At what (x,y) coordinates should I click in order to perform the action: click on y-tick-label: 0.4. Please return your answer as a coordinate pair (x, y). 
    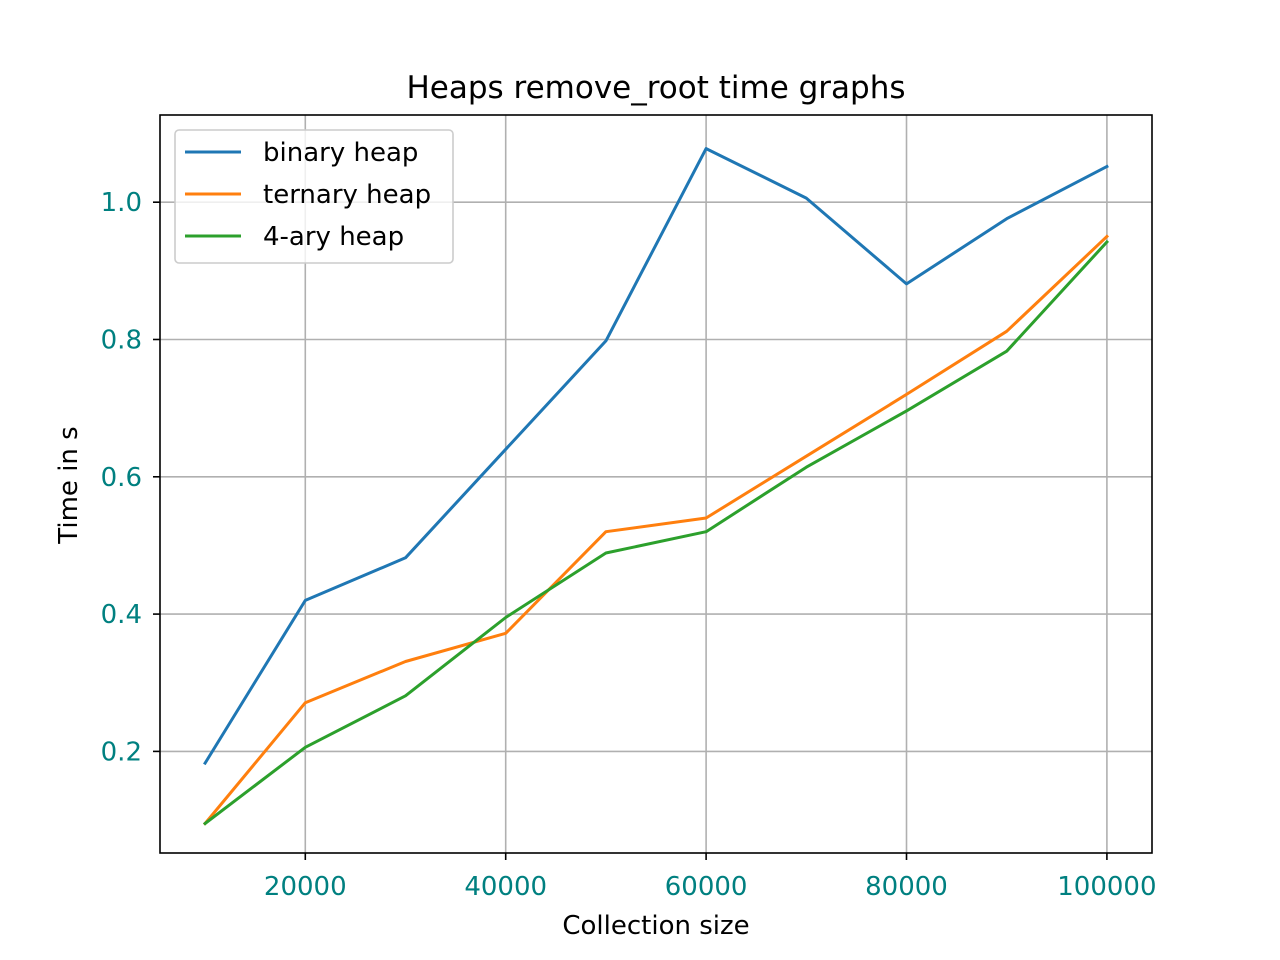
    Looking at the image, I should click on (121, 615).